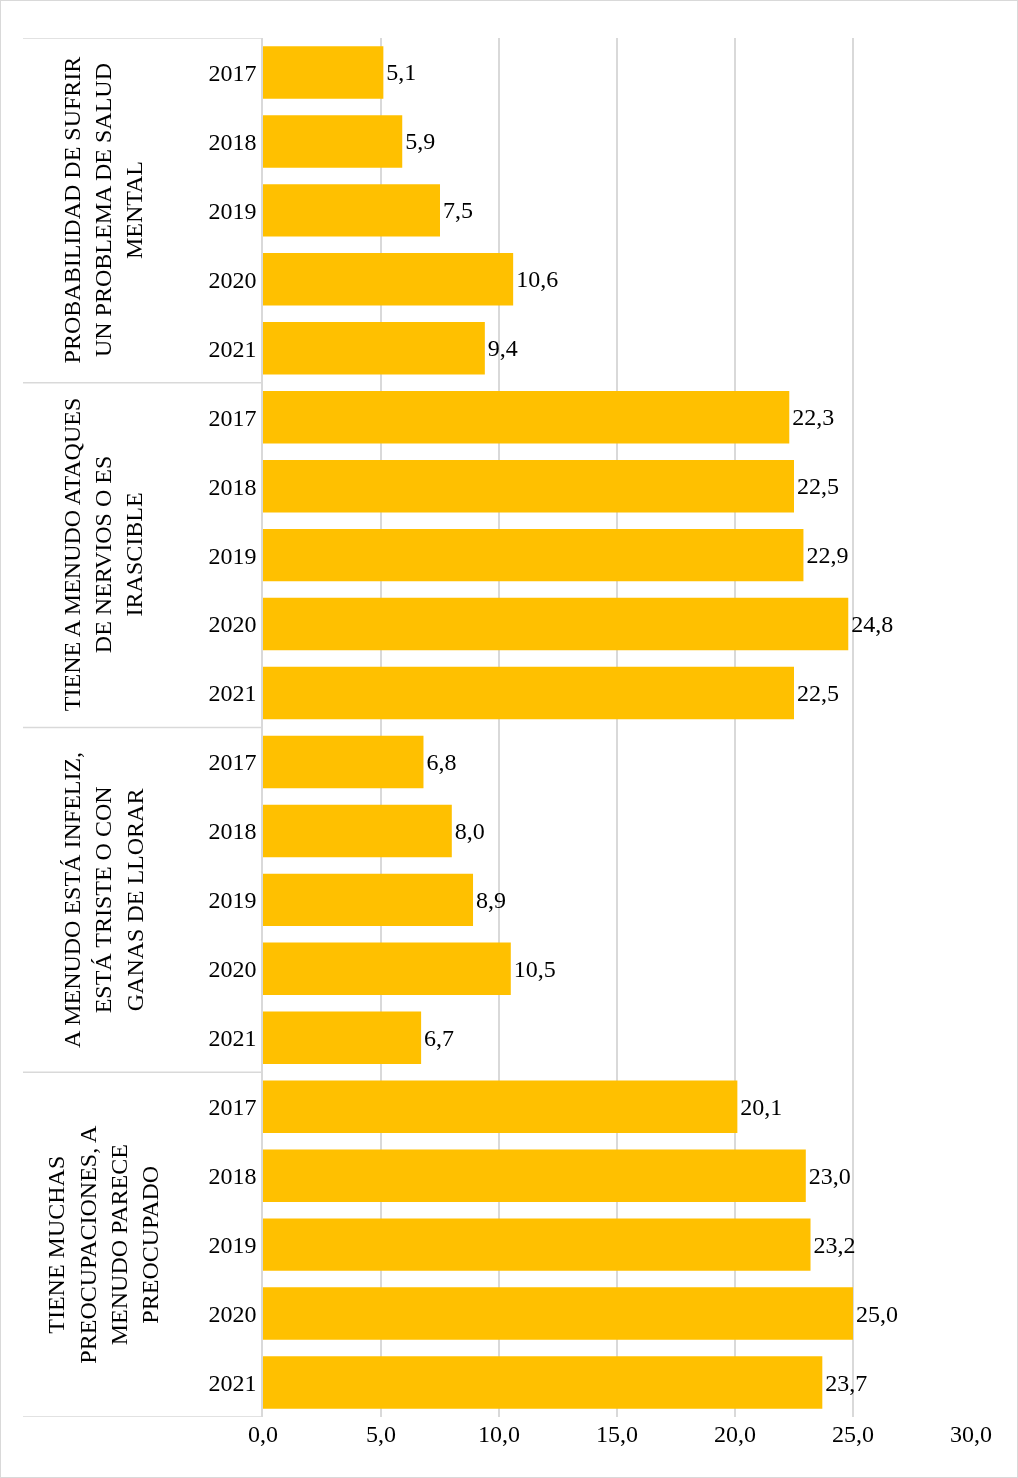  I want to click on text: A MENUDO ESTÁ INFELIZ, ESTÁ TRISTE O CON GANAS DE LLORAR, so click(103, 899).